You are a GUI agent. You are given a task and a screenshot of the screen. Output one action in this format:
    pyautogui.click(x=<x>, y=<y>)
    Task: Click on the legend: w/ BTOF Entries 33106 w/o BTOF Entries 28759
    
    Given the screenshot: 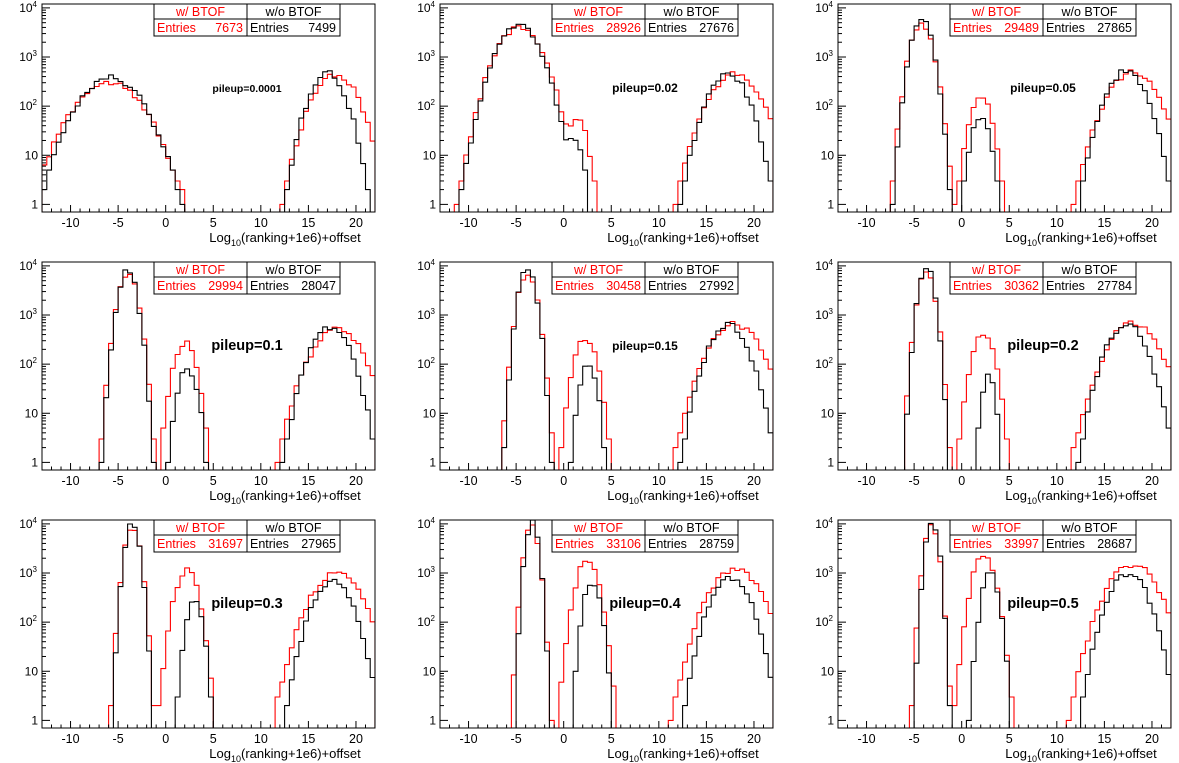 What is the action you would take?
    pyautogui.click(x=645, y=536)
    